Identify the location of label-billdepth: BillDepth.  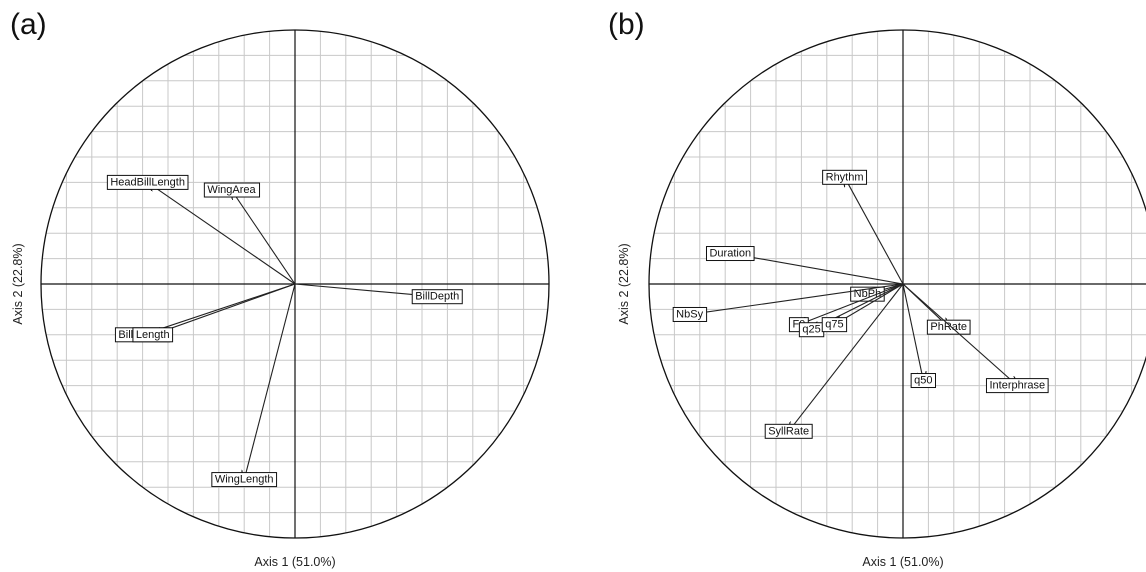
(437, 297).